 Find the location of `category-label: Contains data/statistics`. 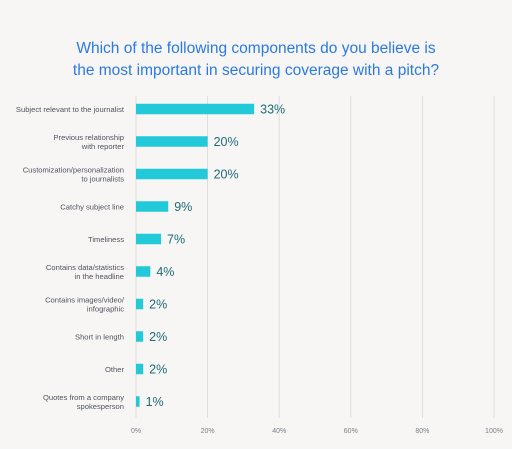

category-label: Contains data/statistics is located at coordinates (85, 267).